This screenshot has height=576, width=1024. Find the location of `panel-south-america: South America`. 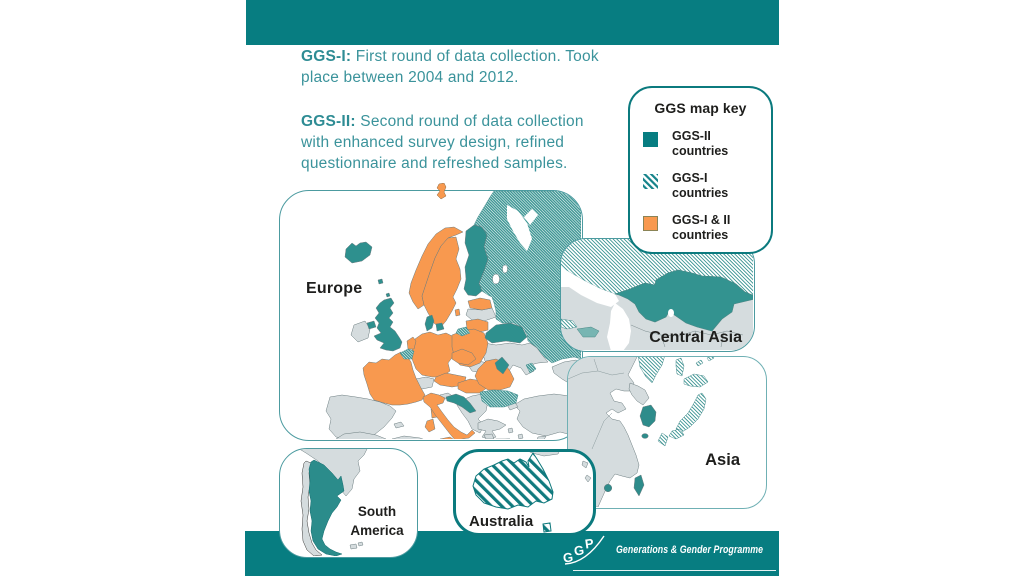

panel-south-america: South America is located at coordinates (348, 503).